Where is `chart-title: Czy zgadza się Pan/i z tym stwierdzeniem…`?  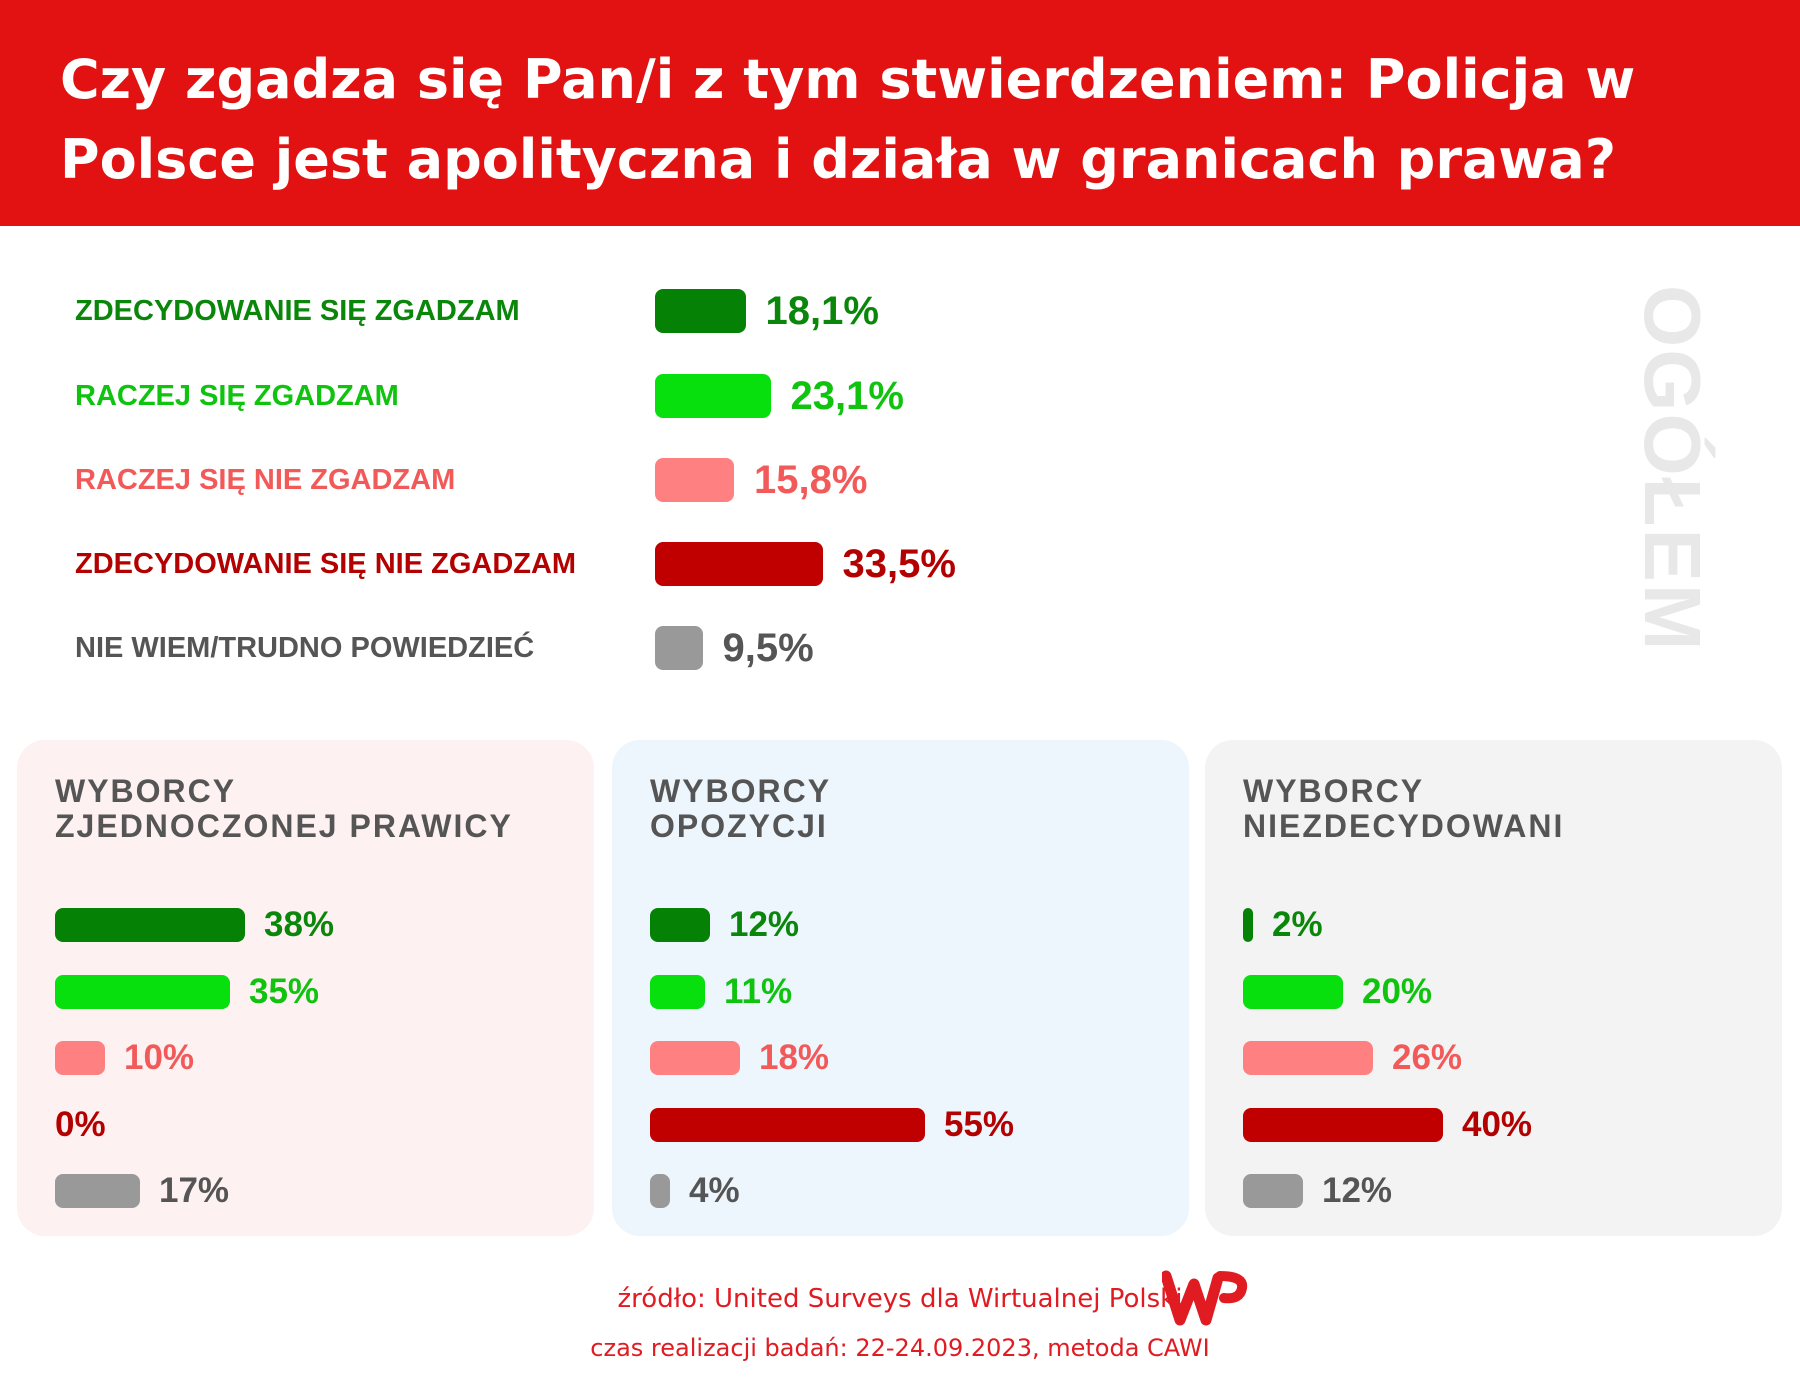 chart-title: Czy zgadza się Pan/i z tym stwierdzeniem… is located at coordinates (848, 119).